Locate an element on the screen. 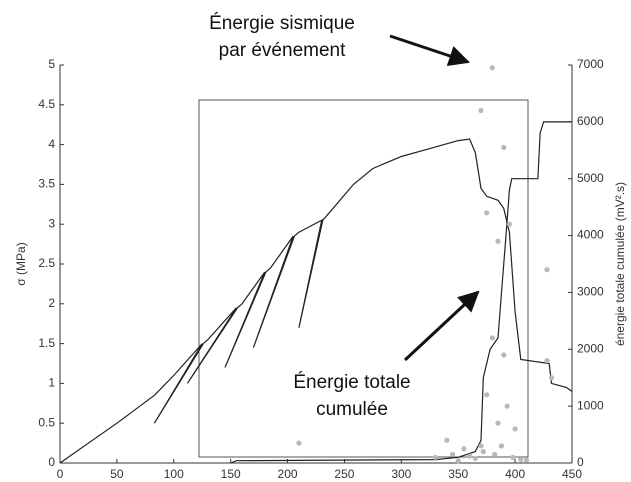 The height and width of the screenshot is (482, 631). annotation: cumulée is located at coordinates (352, 409).